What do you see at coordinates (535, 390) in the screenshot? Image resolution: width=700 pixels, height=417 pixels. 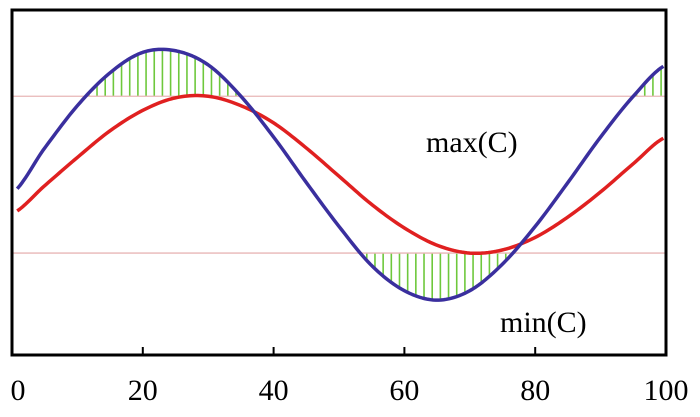 I see `x-tick-label: 80` at bounding box center [535, 390].